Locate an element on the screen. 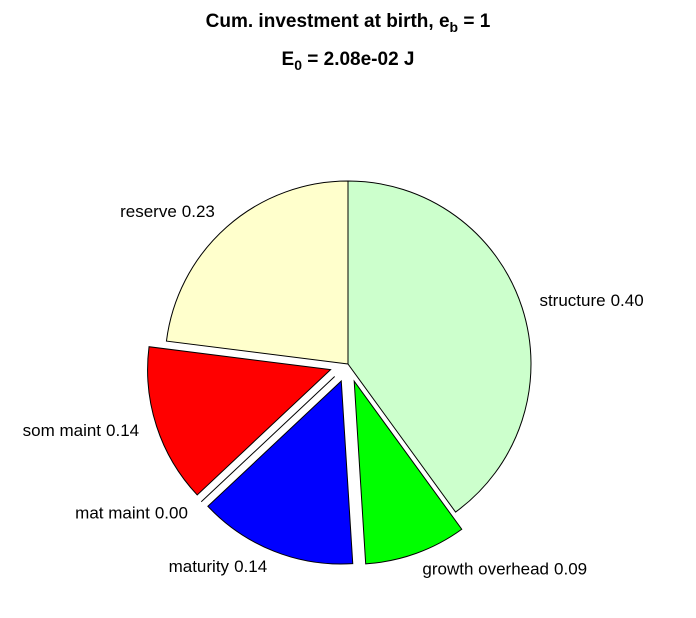  slice-category: som maint is located at coordinates (62, 430).